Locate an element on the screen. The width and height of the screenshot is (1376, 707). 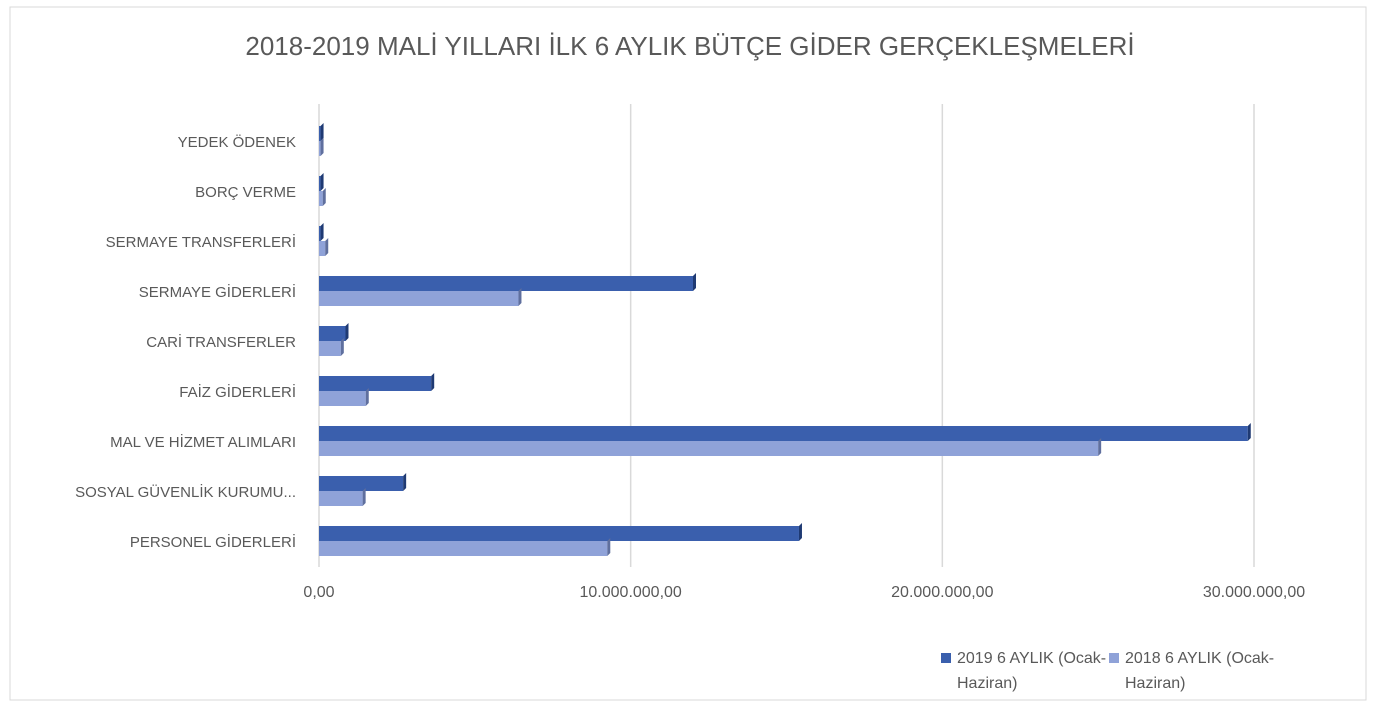
legend-label: 2018 6 AYLIK (Ocak-Haziran) is located at coordinates (1200, 671).